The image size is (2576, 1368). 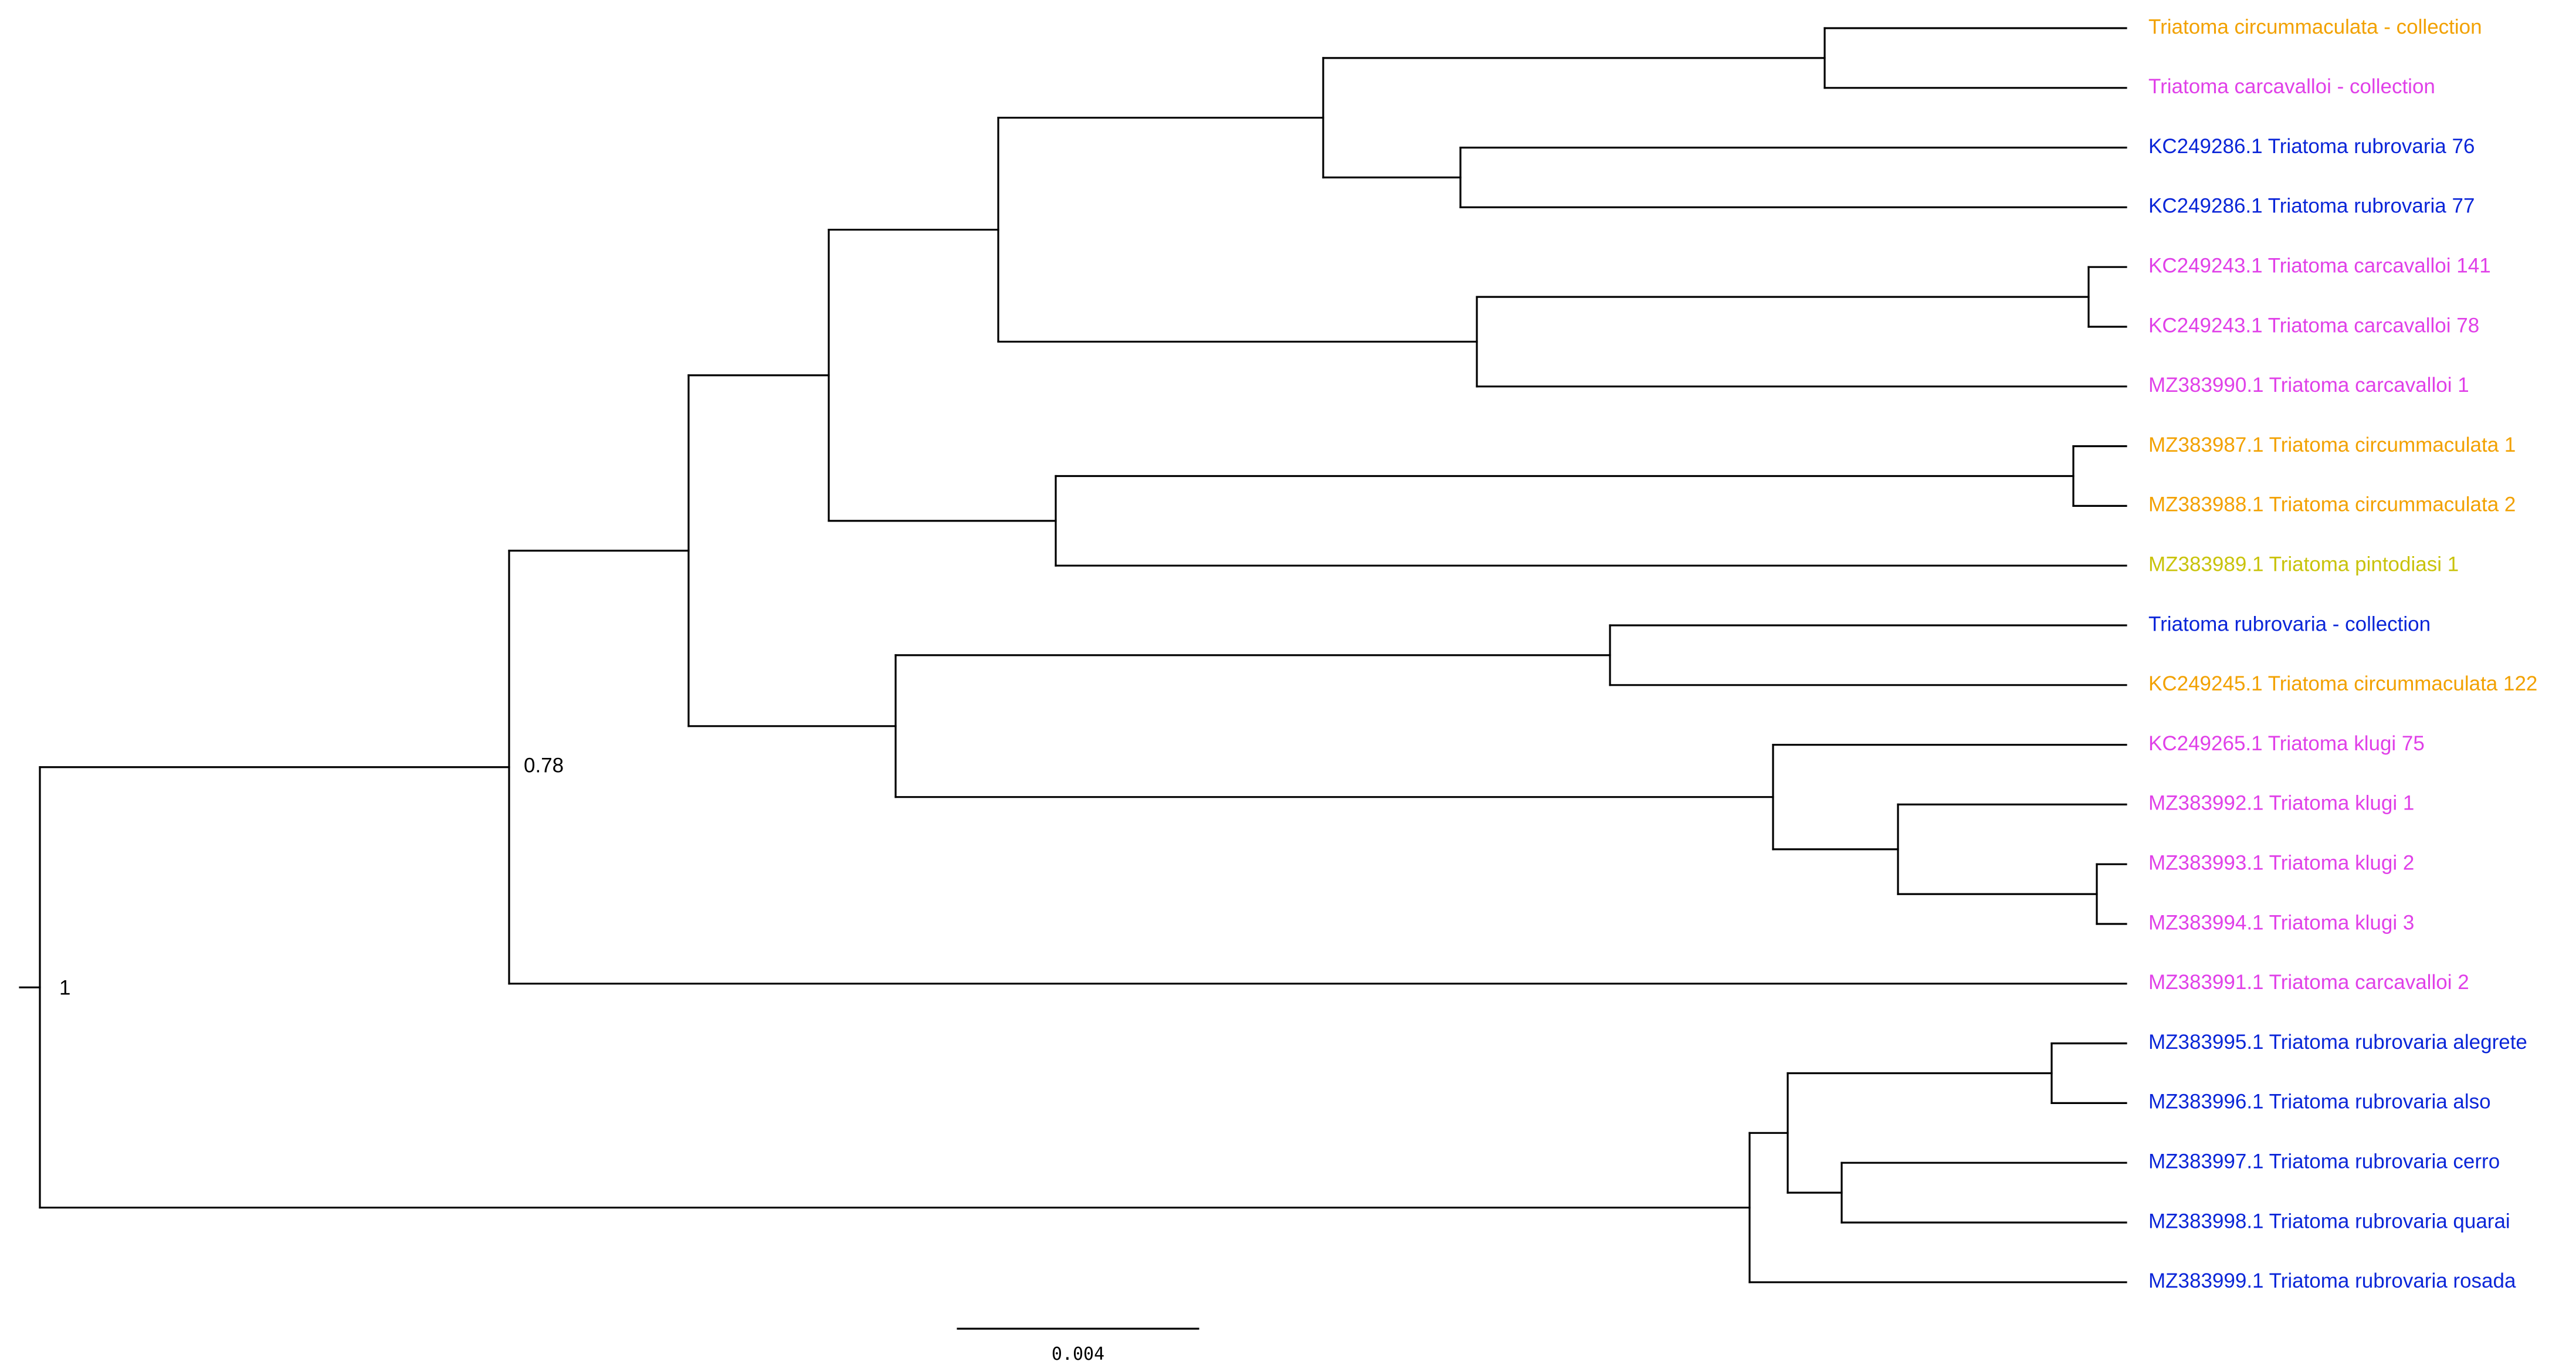 I want to click on leaf-label: KC249243.1 Triatoma carcavalloi 78, so click(x=2313, y=325).